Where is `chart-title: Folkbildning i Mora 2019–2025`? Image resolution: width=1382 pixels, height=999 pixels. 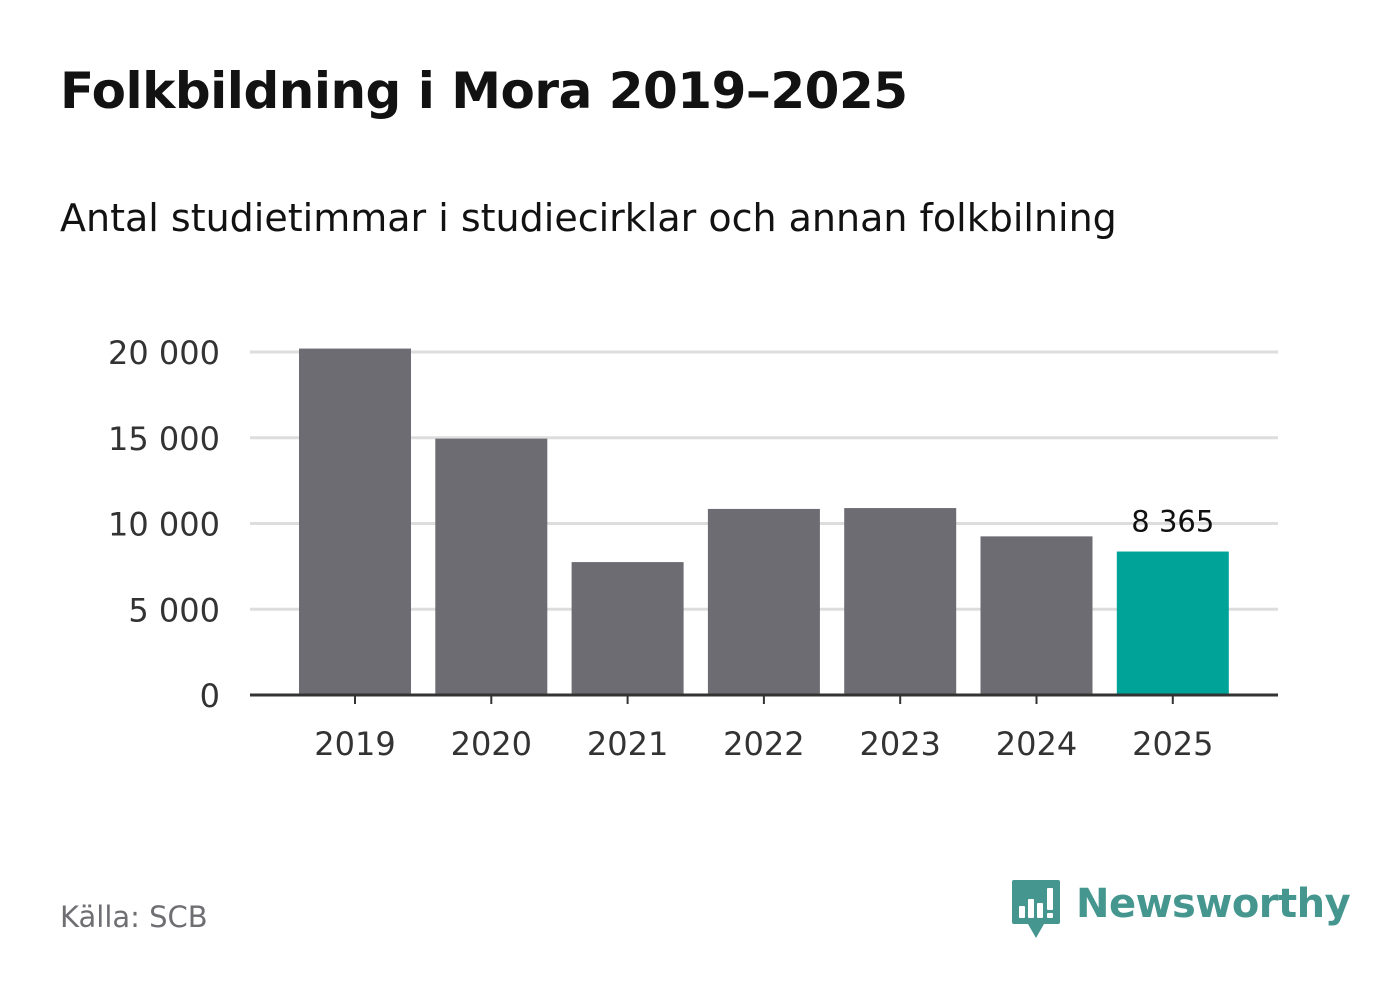
chart-title: Folkbildning i Mora 2019–2025 is located at coordinates (484, 91).